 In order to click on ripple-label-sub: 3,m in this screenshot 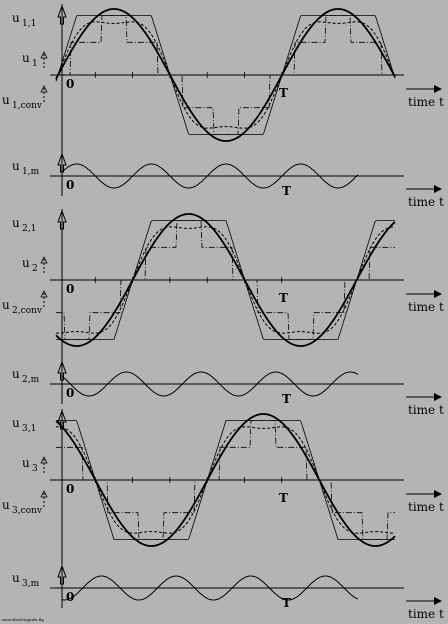, I will do `click(31, 584)`.